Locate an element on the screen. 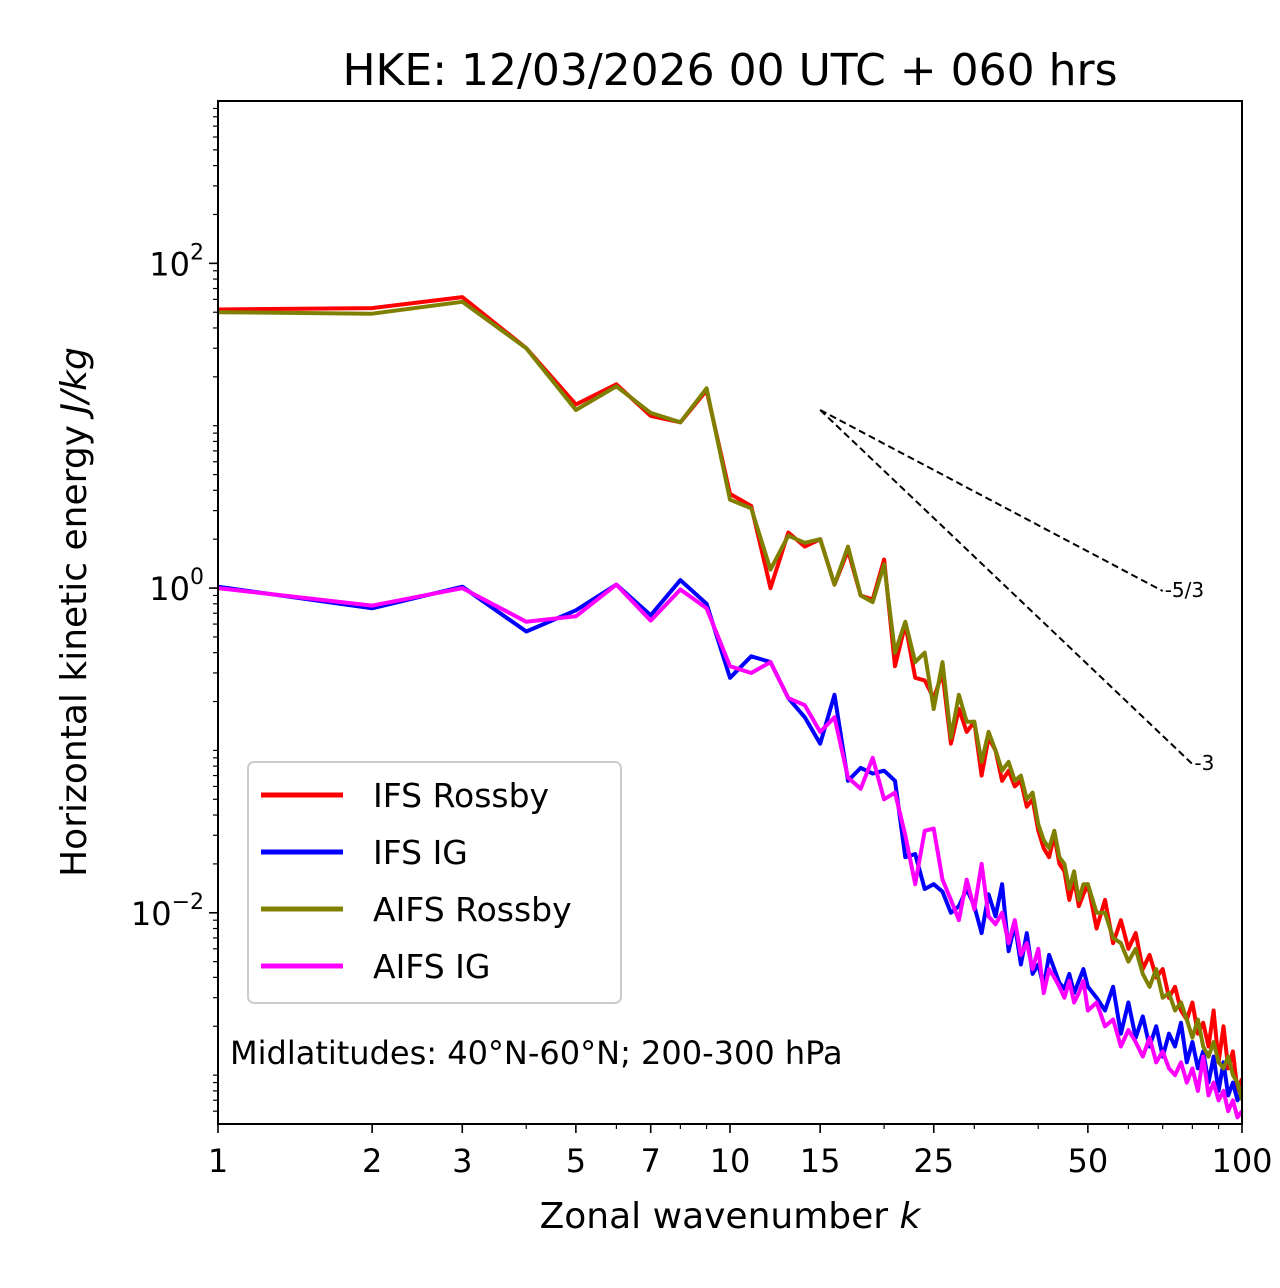 The image size is (1280, 1288). x-axis-label: Zonal wavenumber k is located at coordinates (731, 1216).